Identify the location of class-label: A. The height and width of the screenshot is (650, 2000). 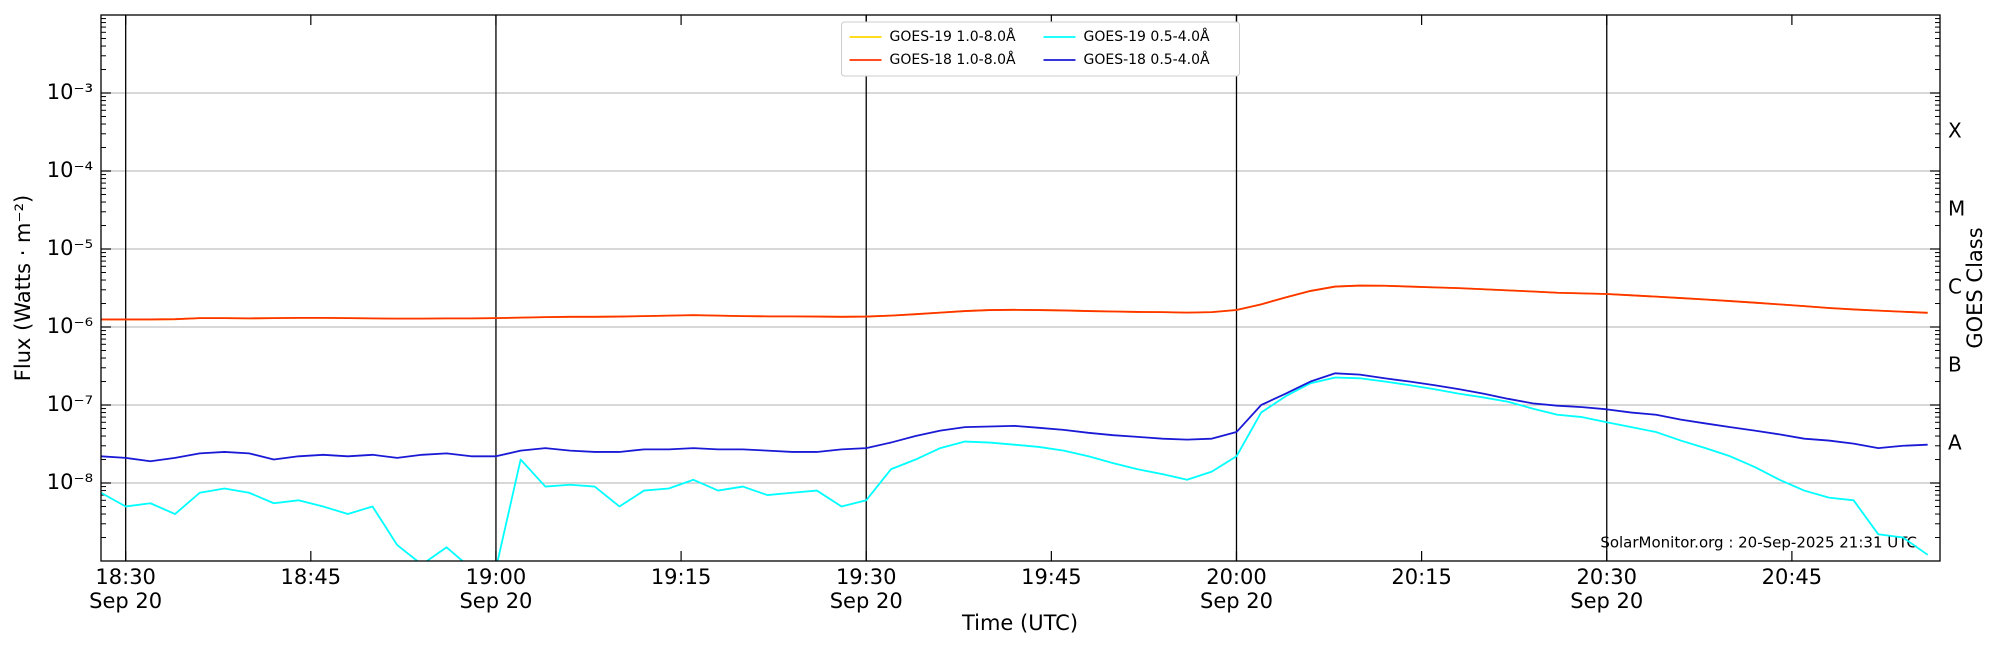
(1955, 443).